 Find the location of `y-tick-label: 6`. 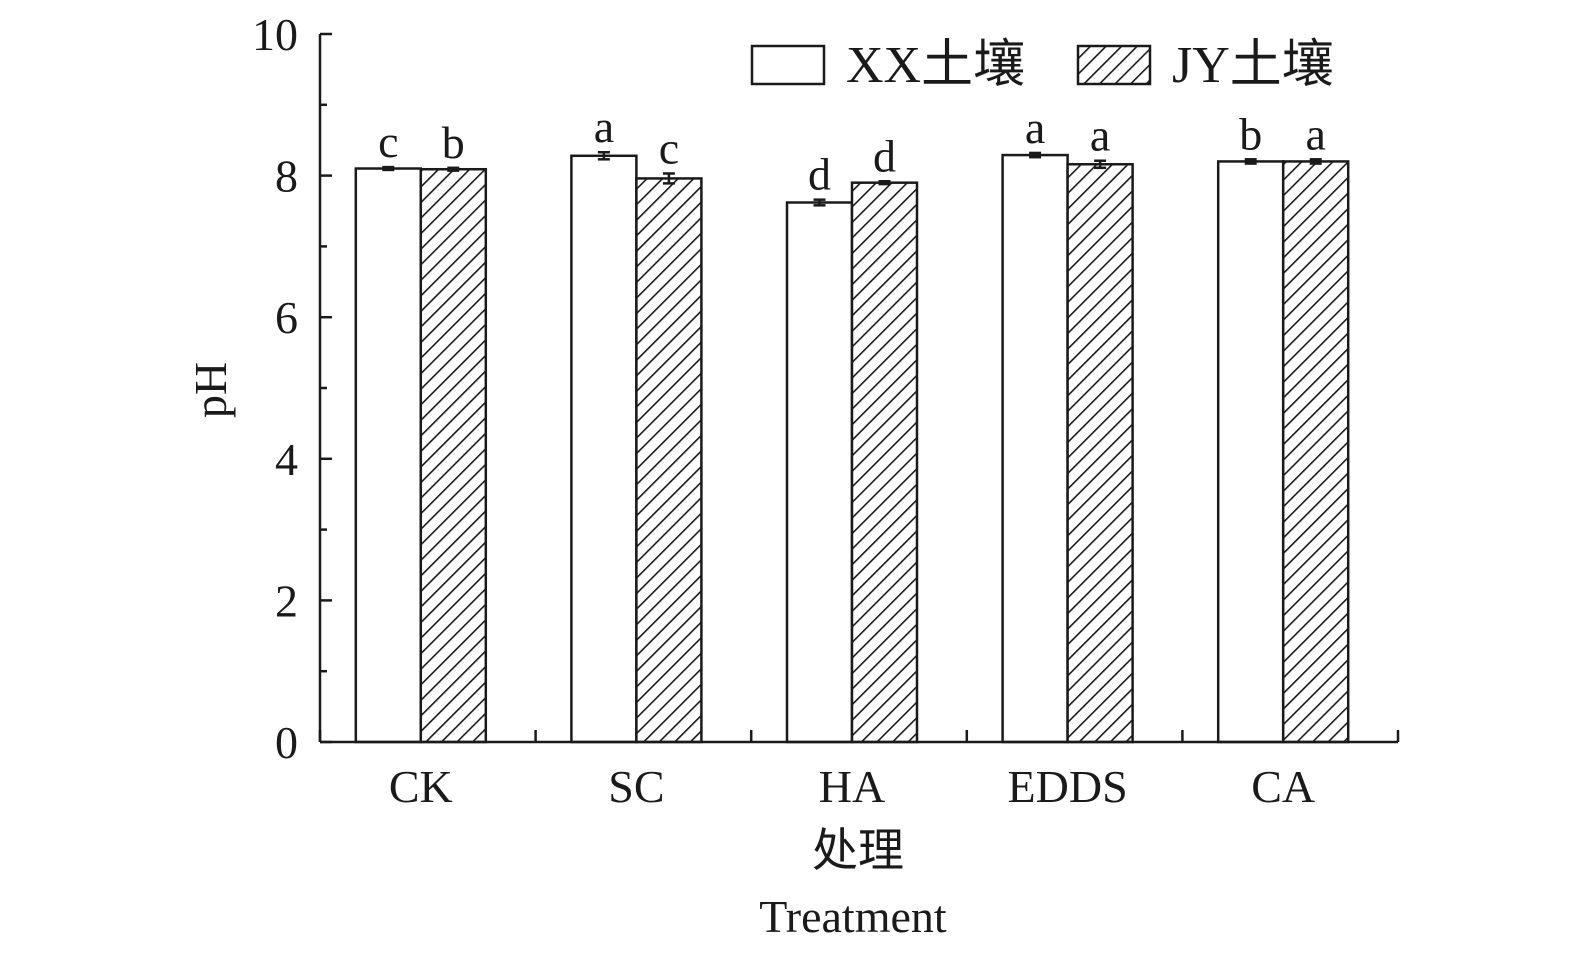

y-tick-label: 6 is located at coordinates (286, 317).